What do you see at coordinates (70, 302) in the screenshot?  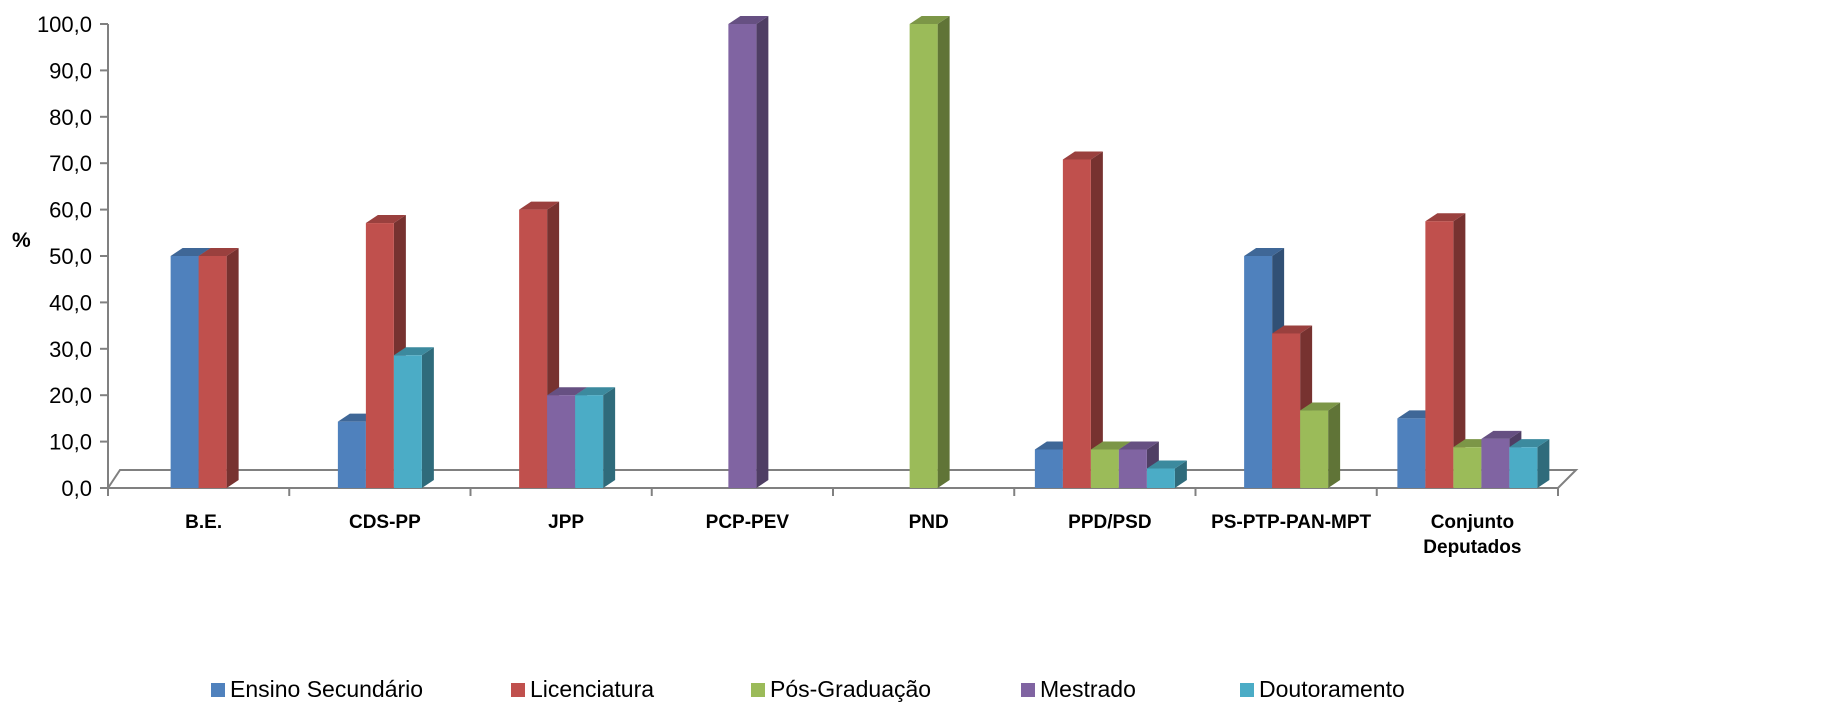 I see `y-tick-label: 40,0` at bounding box center [70, 302].